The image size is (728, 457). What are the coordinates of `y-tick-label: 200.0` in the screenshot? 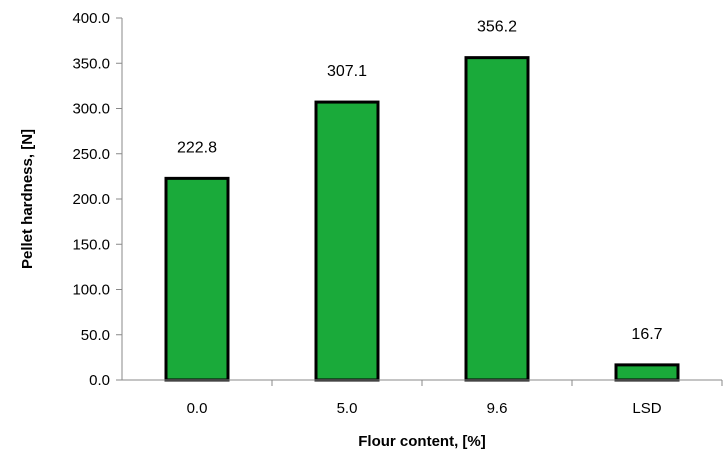 It's located at (91, 199).